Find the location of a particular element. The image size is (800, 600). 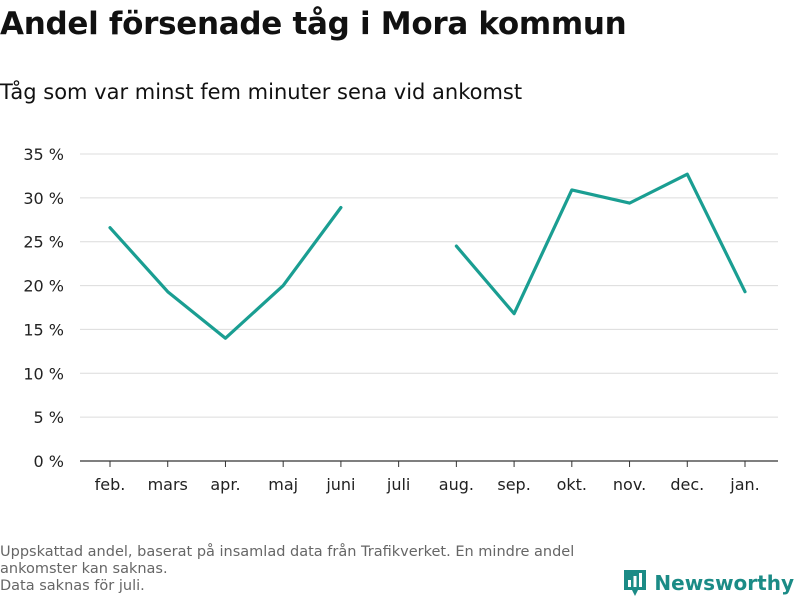

x-tick-label: dec. is located at coordinates (687, 484).